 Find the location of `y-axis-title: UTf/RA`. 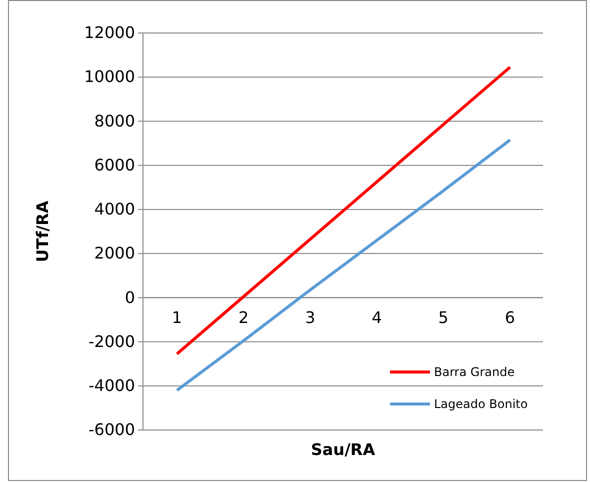

y-axis-title: UTf/RA is located at coordinates (42, 231).